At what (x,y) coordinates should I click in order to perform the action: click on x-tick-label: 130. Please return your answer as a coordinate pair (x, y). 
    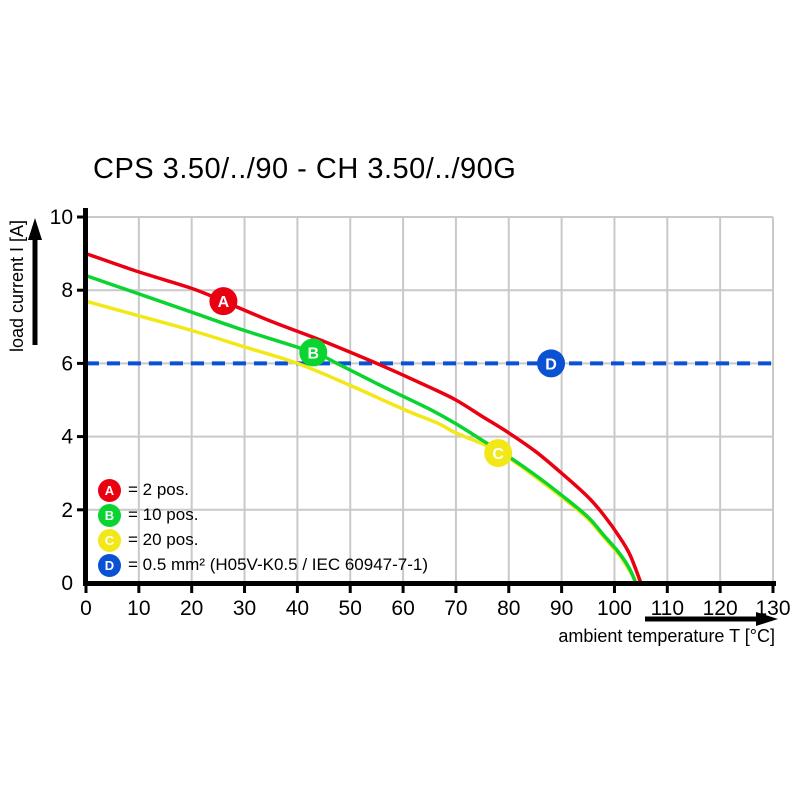
    Looking at the image, I should click on (772, 608).